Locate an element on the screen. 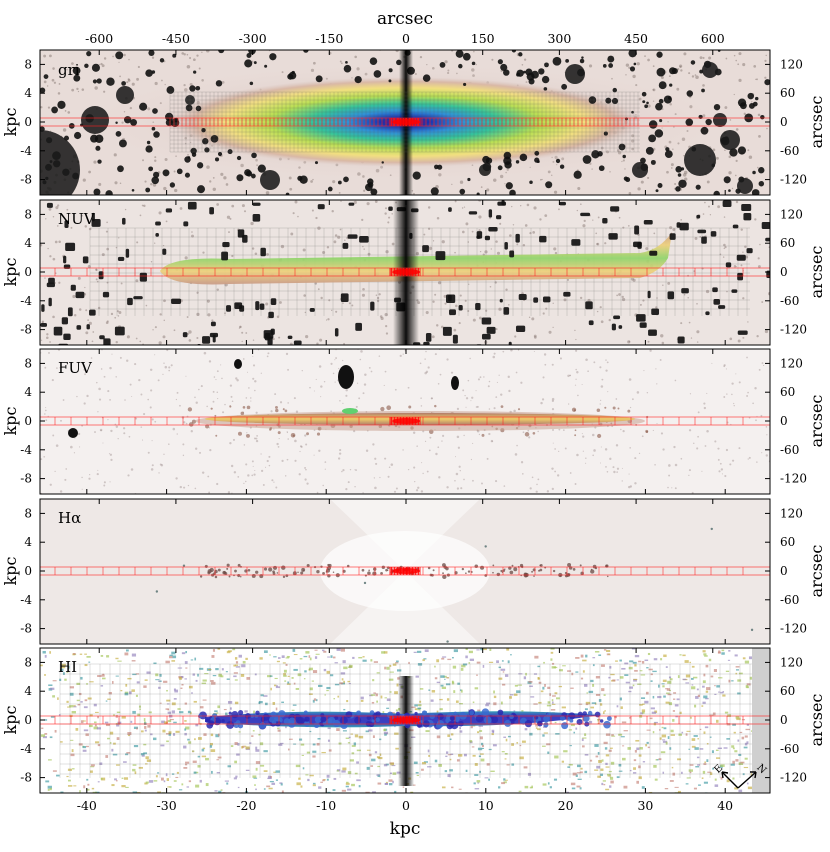 The image size is (830, 852). top-tick-label: -450 is located at coordinates (176, 38).